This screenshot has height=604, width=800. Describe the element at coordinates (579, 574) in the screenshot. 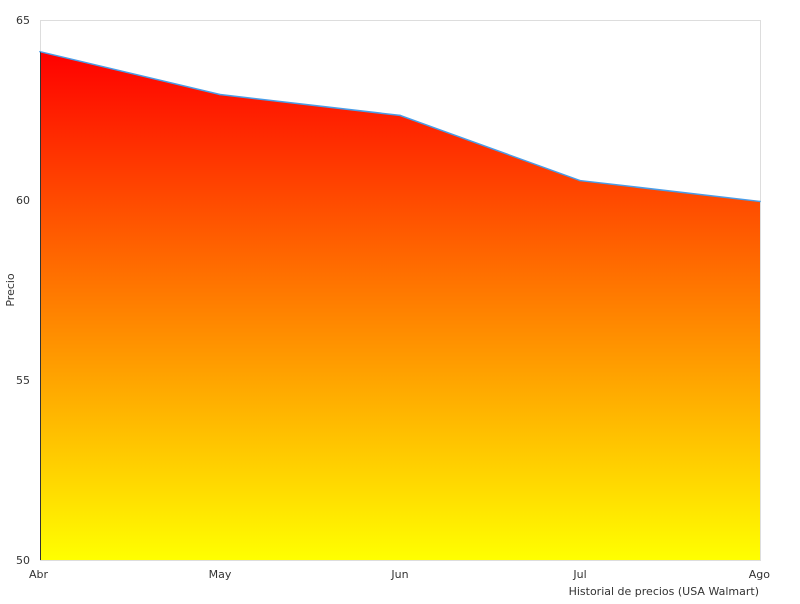

I see `x-tick-label: Jul` at that location.